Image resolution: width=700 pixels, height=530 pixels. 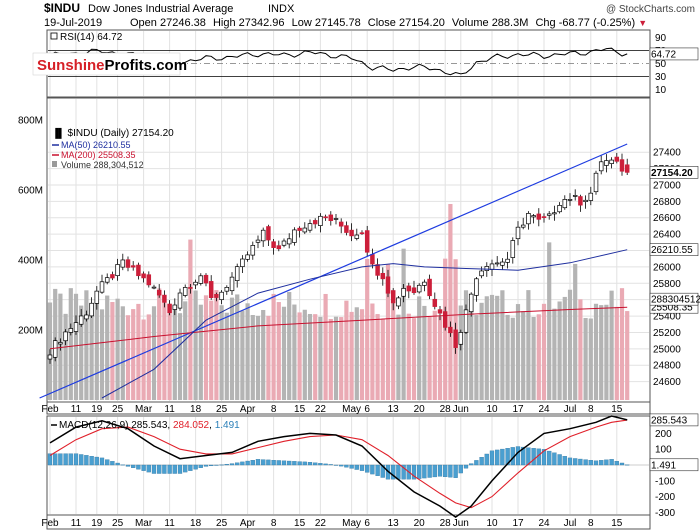 What do you see at coordinates (667, 153) in the screenshot?
I see `price-tick-label: 27400` at bounding box center [667, 153].